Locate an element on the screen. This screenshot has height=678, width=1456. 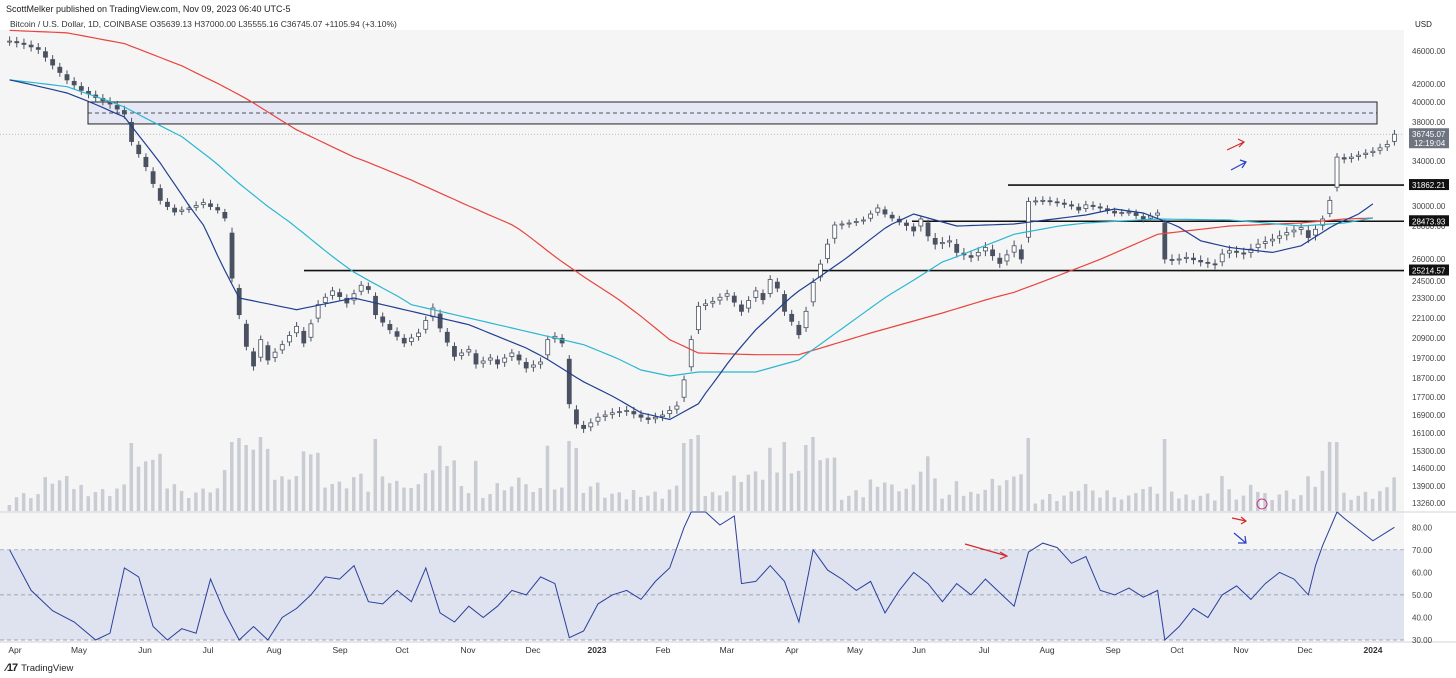
price-tick-label: 15300.00 is located at coordinates (1429, 451).